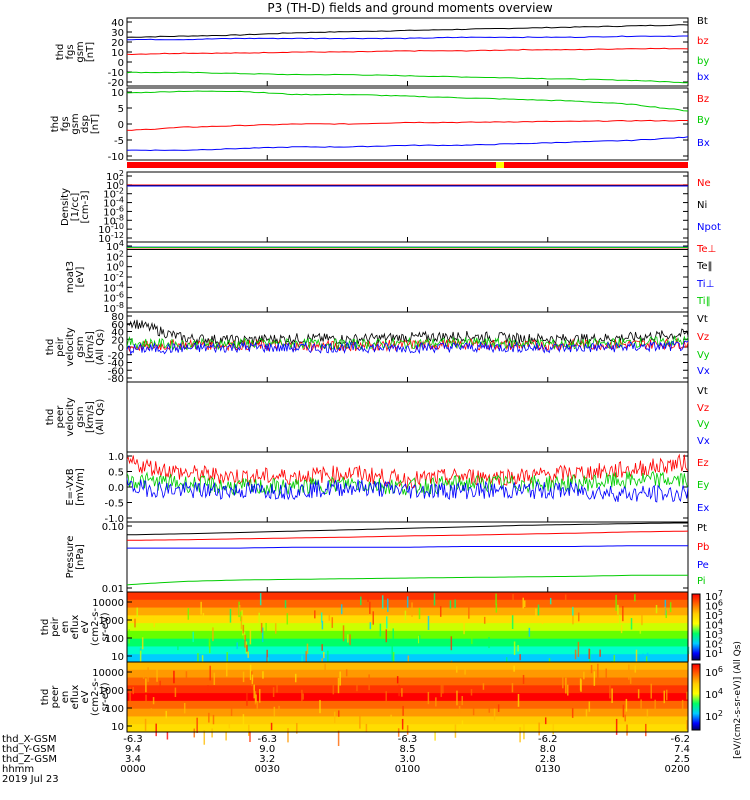 This screenshot has width=750, height=800. What do you see at coordinates (117, 23) in the screenshot?
I see `panel-ytick-label: 40` at bounding box center [117, 23].